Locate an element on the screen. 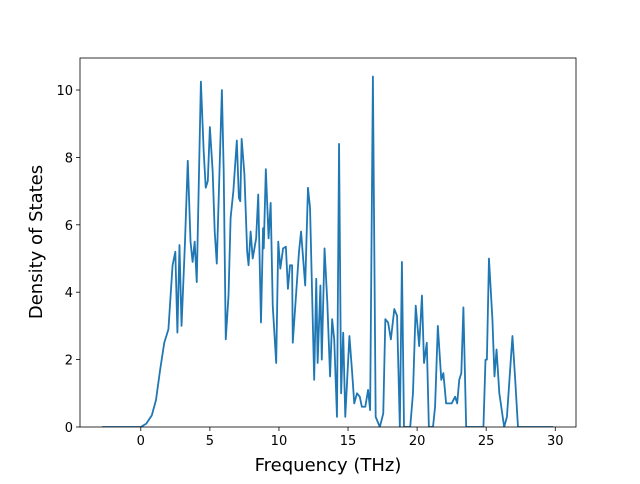 The height and width of the screenshot is (484, 640). y-tick-label: 0 is located at coordinates (69, 428).